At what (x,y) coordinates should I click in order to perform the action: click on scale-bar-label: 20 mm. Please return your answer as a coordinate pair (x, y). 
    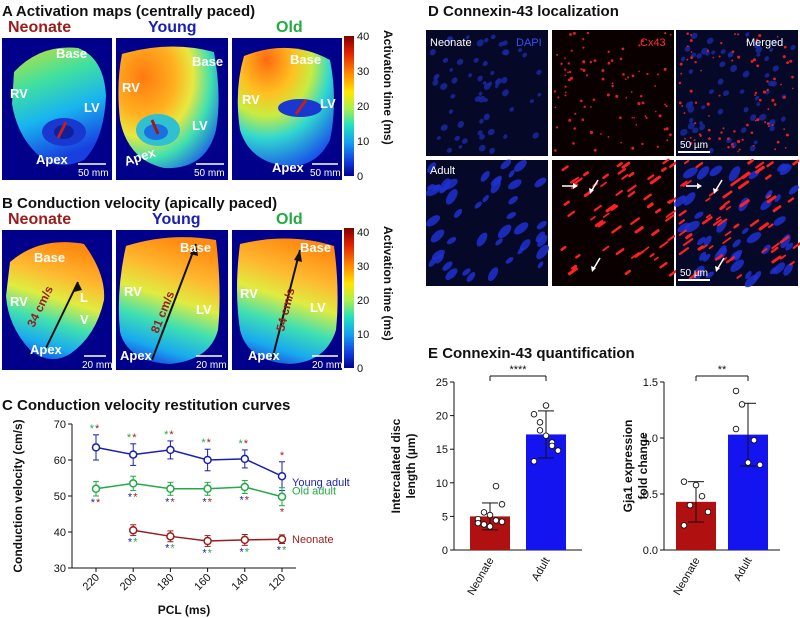
    Looking at the image, I should click on (211, 365).